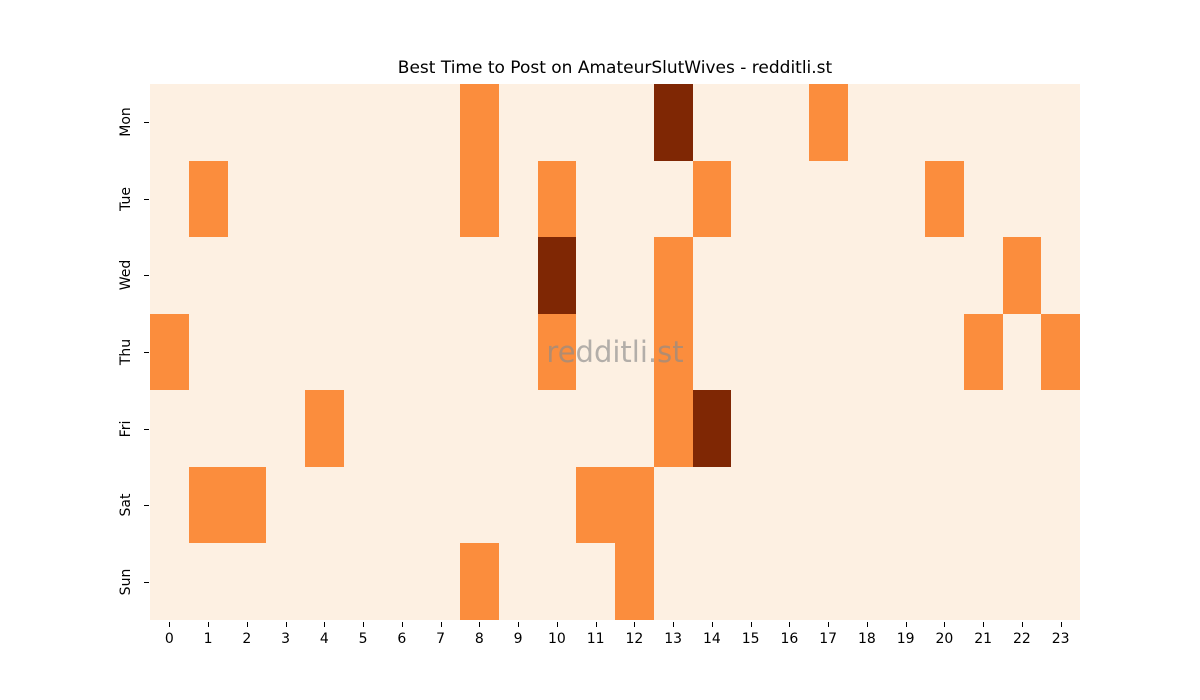 Image resolution: width=1200 pixels, height=700 pixels. I want to click on x-tick-label: 4, so click(324, 639).